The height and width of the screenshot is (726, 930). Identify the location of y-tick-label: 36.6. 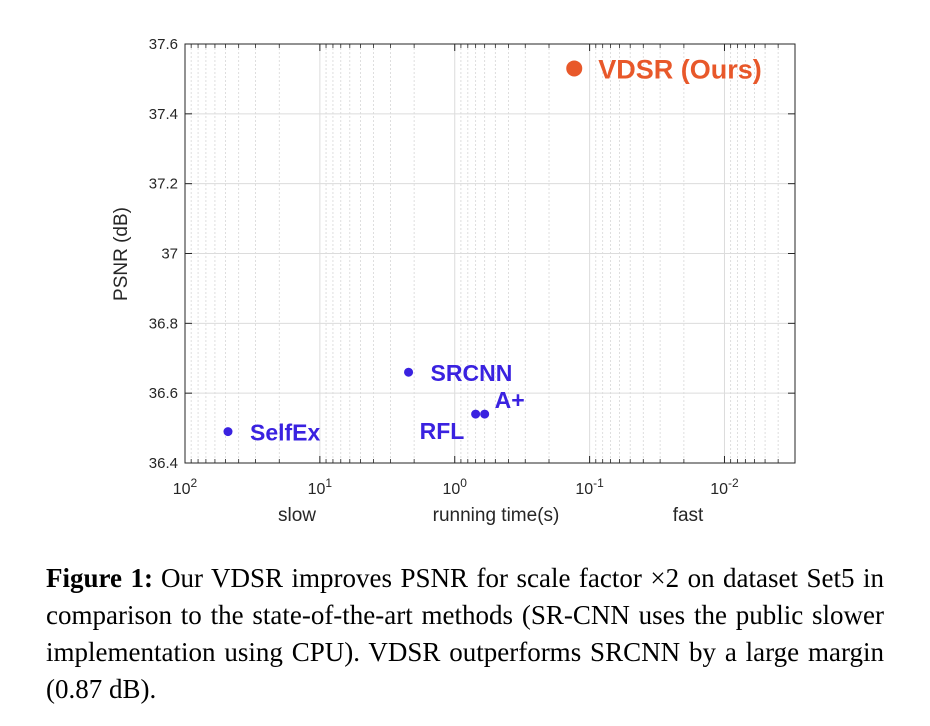
(163, 393).